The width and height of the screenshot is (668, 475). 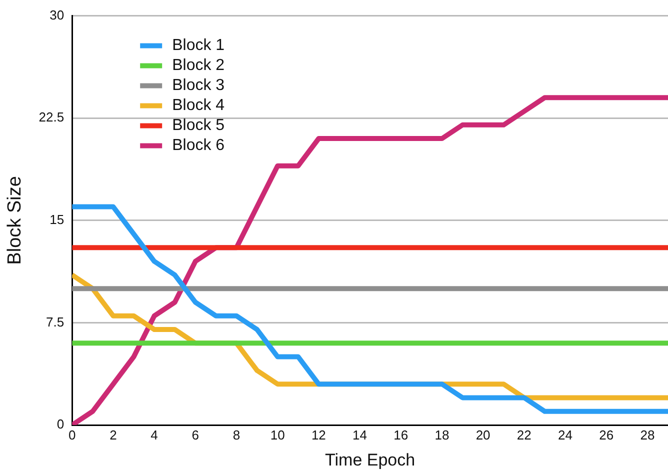 What do you see at coordinates (277, 434) in the screenshot?
I see `x-tick-label: 10` at bounding box center [277, 434].